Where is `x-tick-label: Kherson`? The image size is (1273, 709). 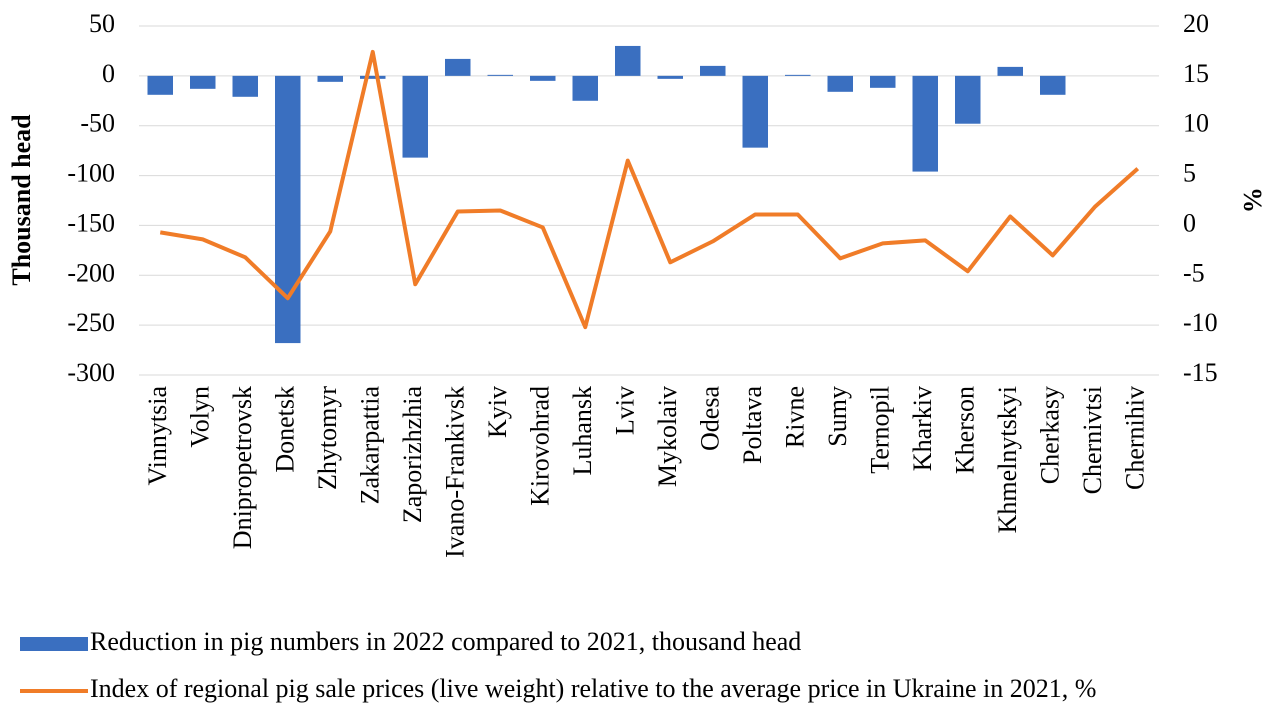
x-tick-label: Kherson is located at coordinates (965, 430).